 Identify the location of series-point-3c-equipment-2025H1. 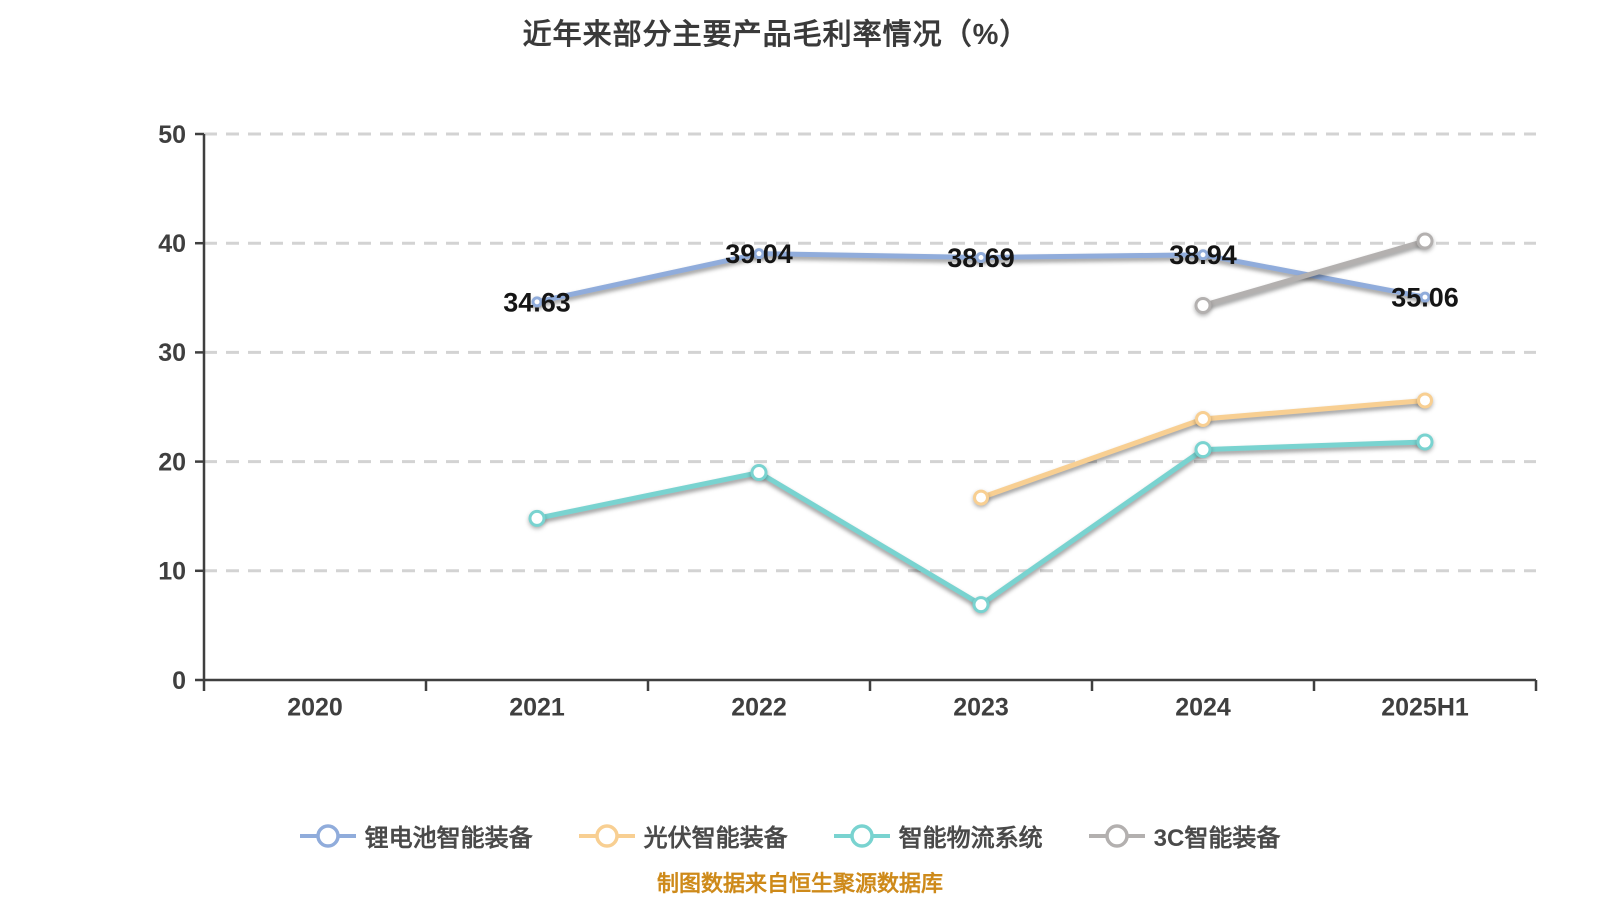
(1425, 241).